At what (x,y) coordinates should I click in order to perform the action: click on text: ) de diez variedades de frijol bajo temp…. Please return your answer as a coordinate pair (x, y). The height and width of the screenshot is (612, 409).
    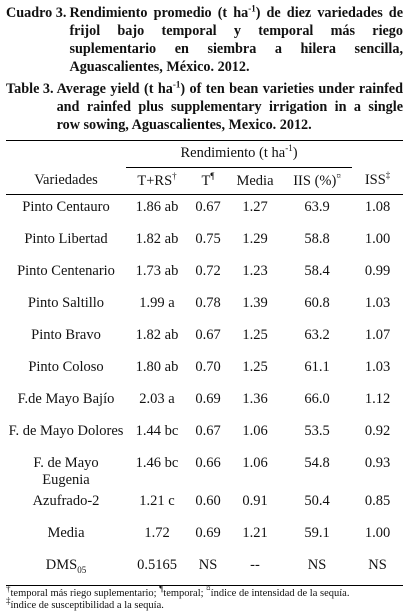
    Looking at the image, I should click on (236, 40).